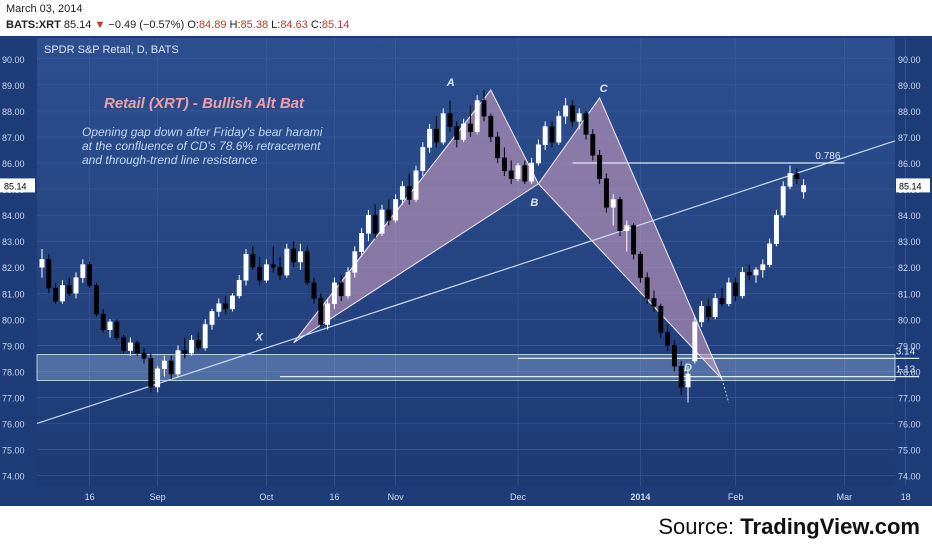  What do you see at coordinates (450, 83) in the screenshot?
I see `pattern-label-a: A` at bounding box center [450, 83].